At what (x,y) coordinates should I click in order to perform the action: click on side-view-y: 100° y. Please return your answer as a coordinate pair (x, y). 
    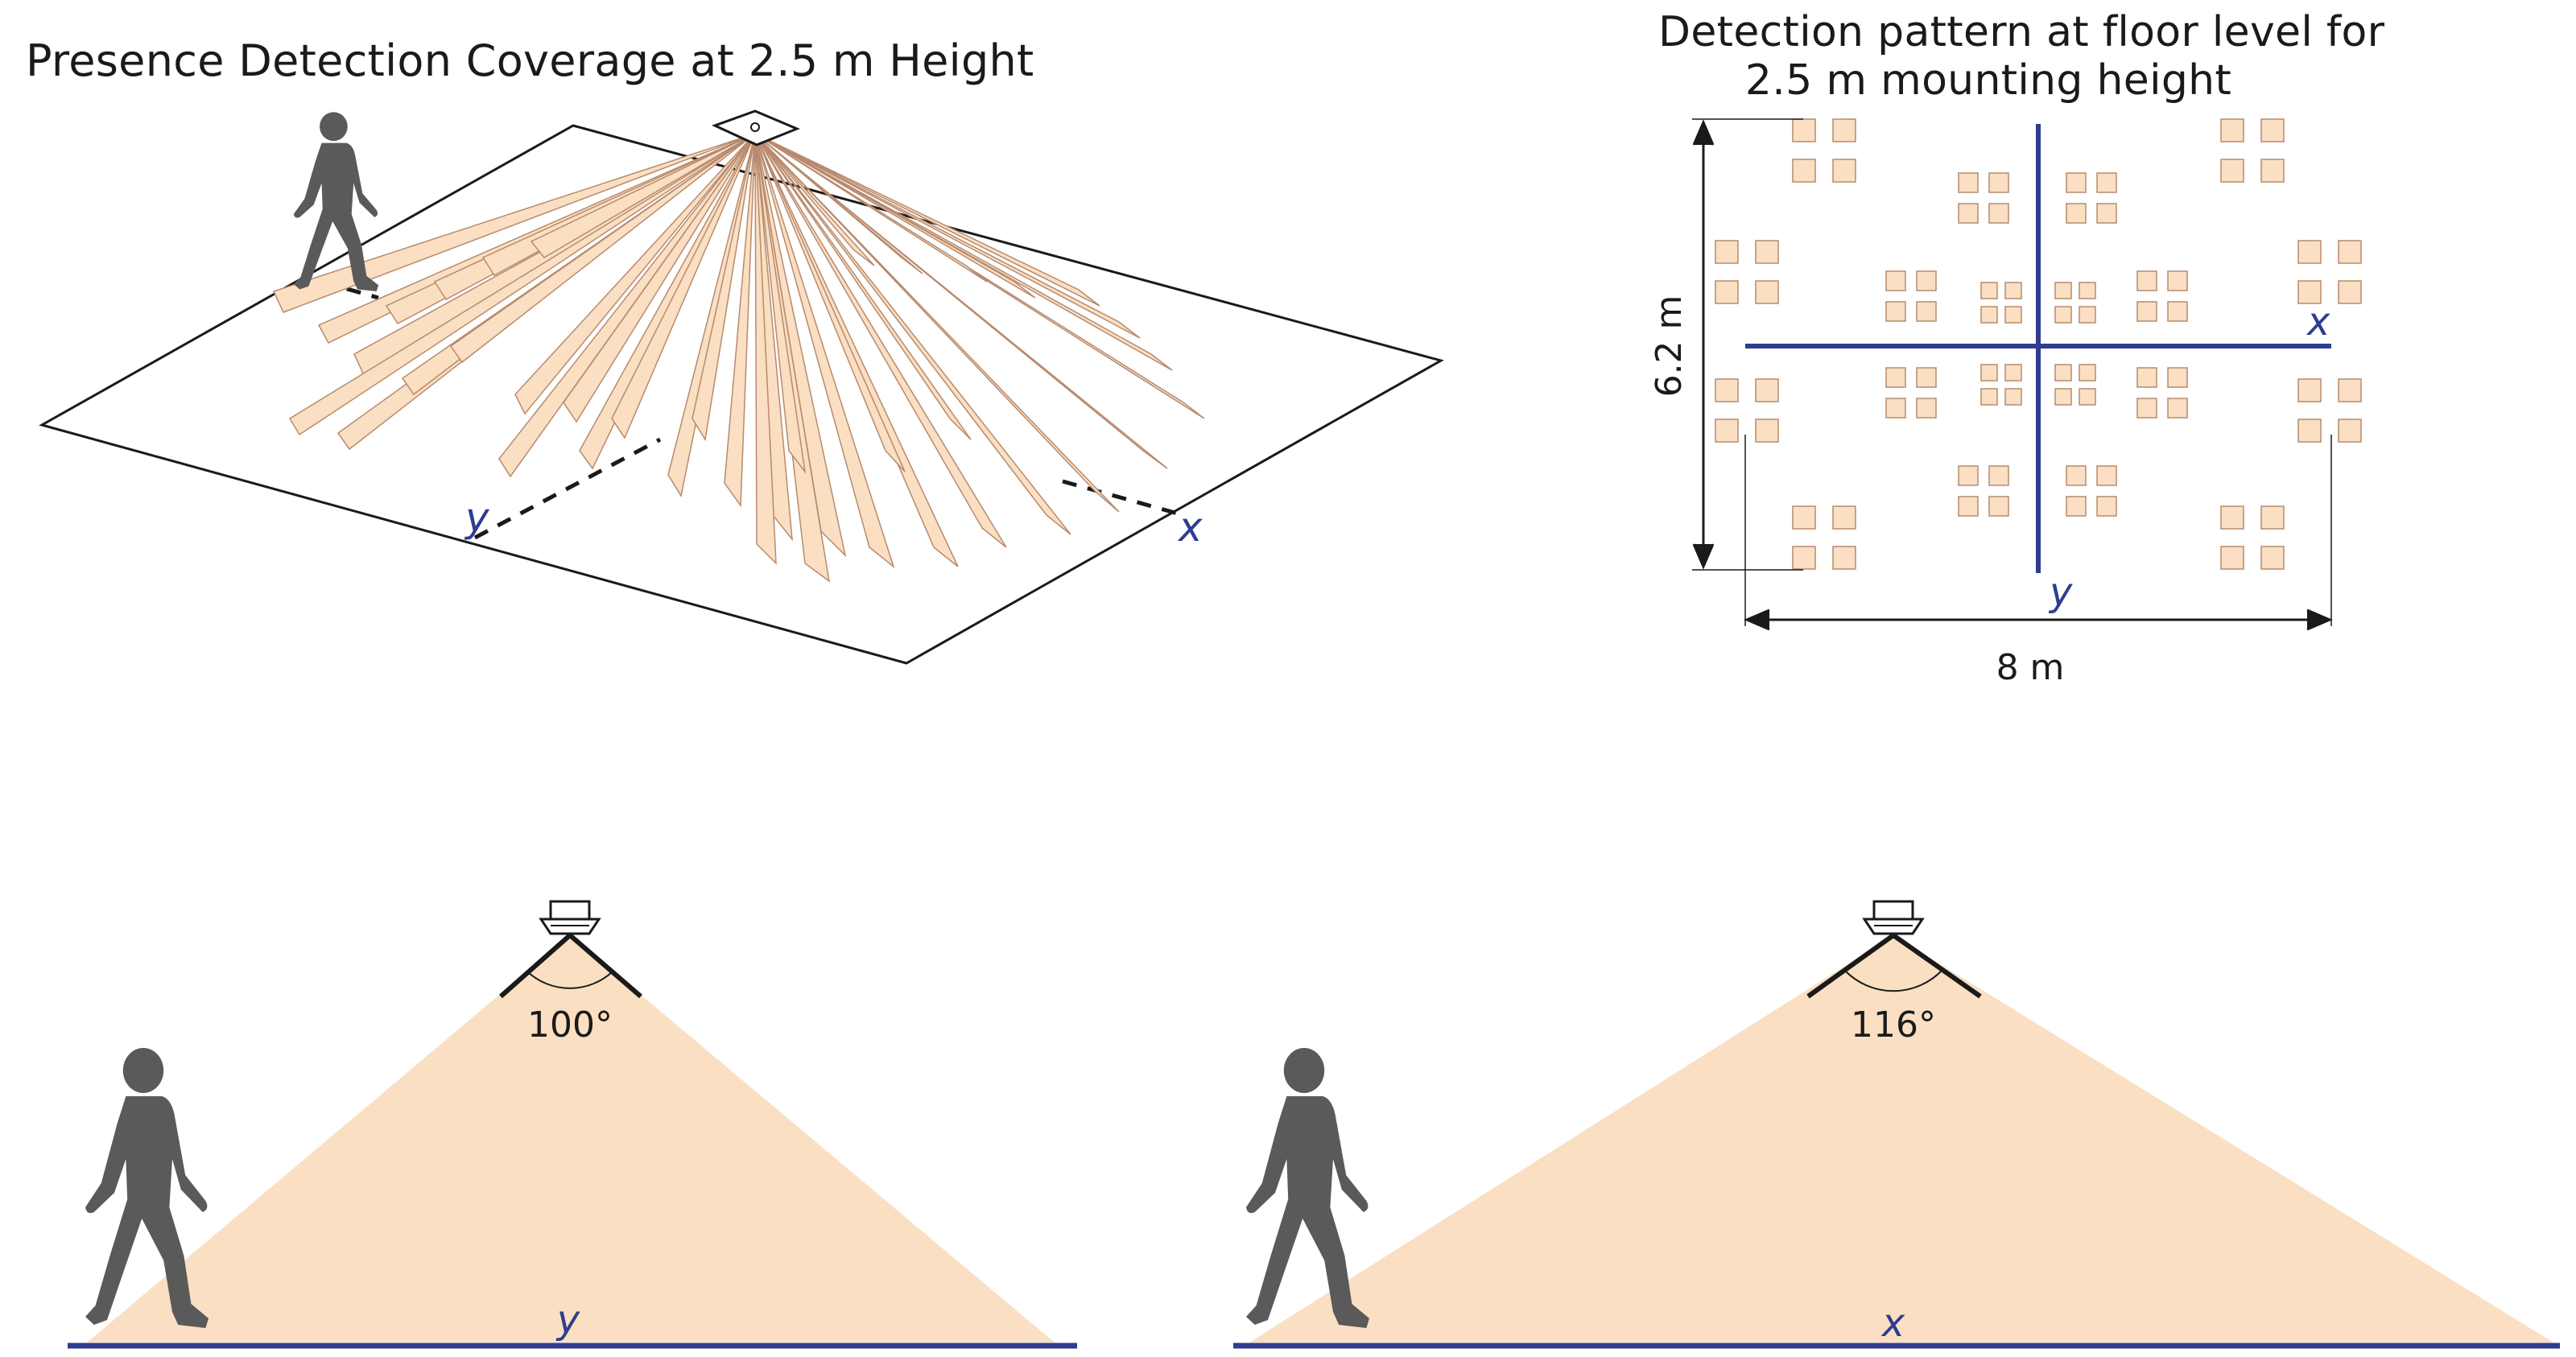
    Looking at the image, I should click on (572, 1124).